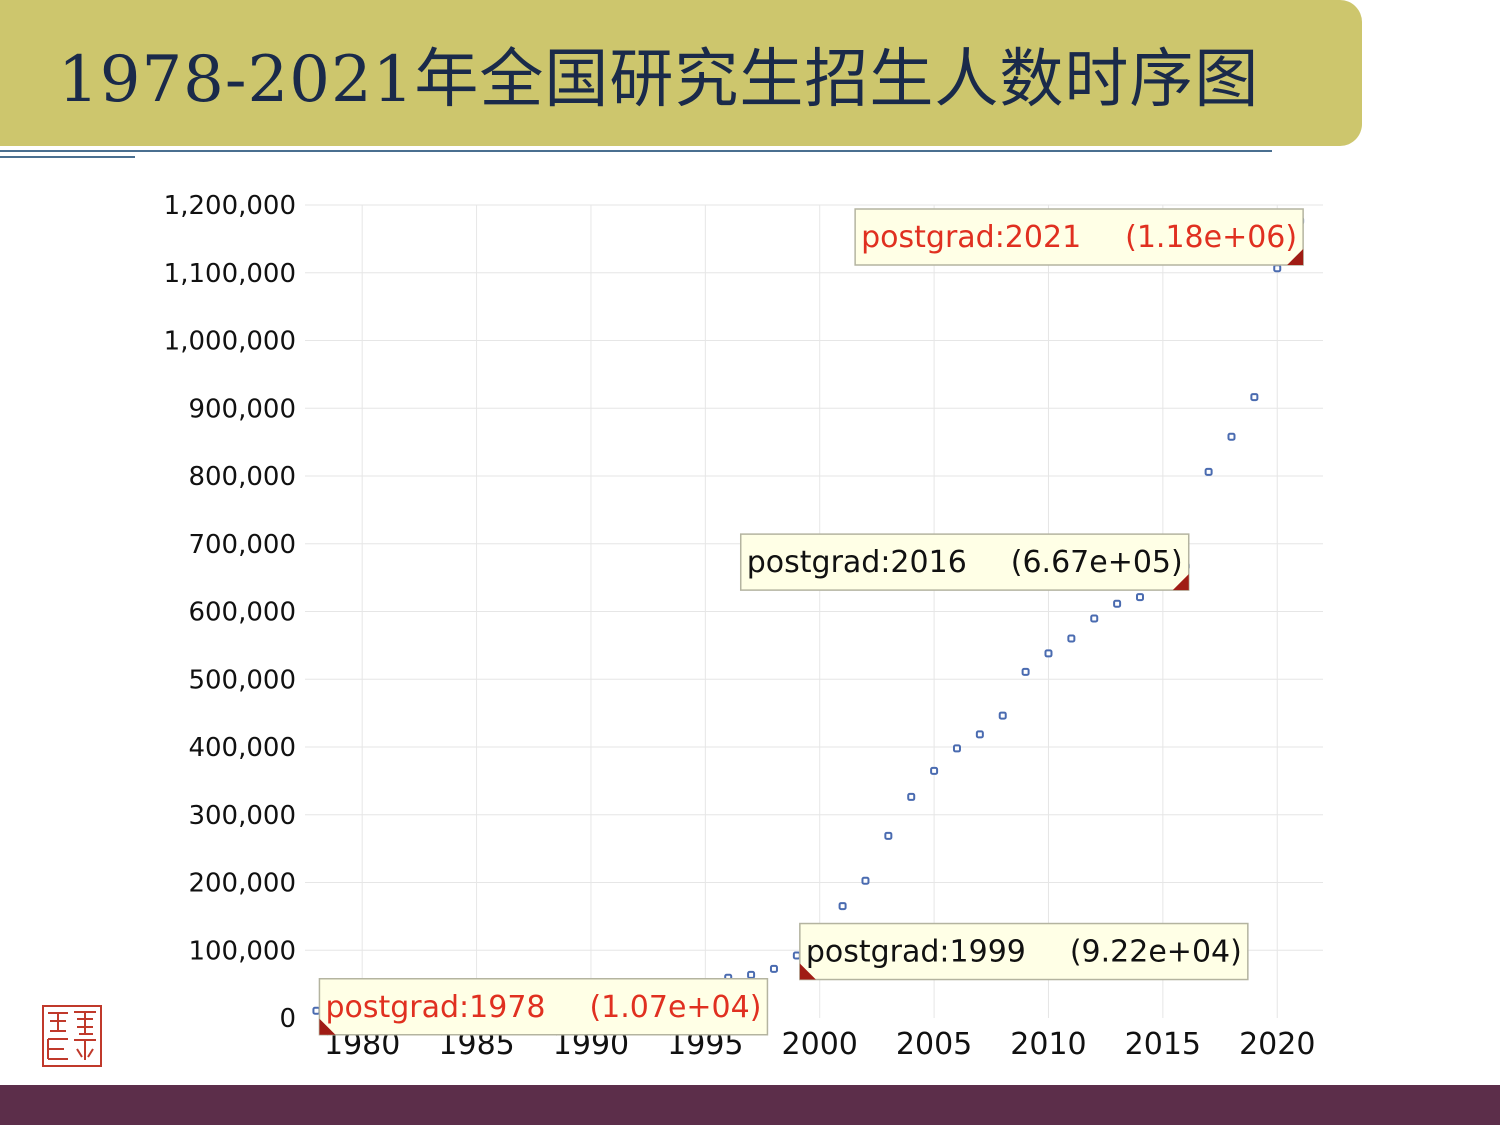 This screenshot has width=1500, height=1125. Describe the element at coordinates (230, 342) in the screenshot. I see `y-tick-label: 1,000,000` at that location.